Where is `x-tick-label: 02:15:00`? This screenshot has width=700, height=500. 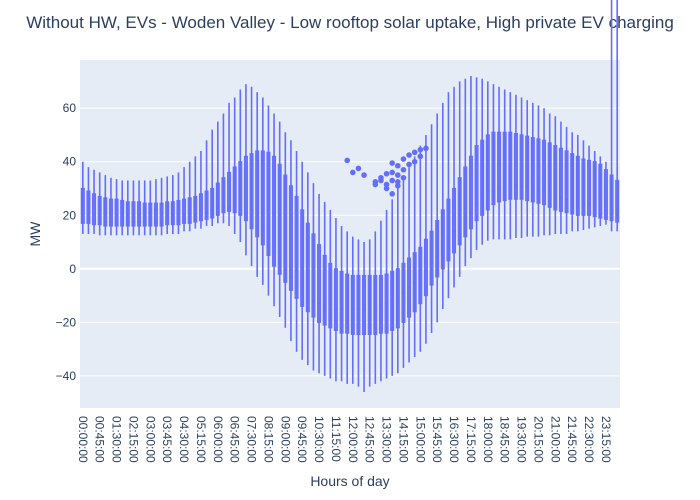 x-tick-label: 02:15:00 is located at coordinates (133, 439).